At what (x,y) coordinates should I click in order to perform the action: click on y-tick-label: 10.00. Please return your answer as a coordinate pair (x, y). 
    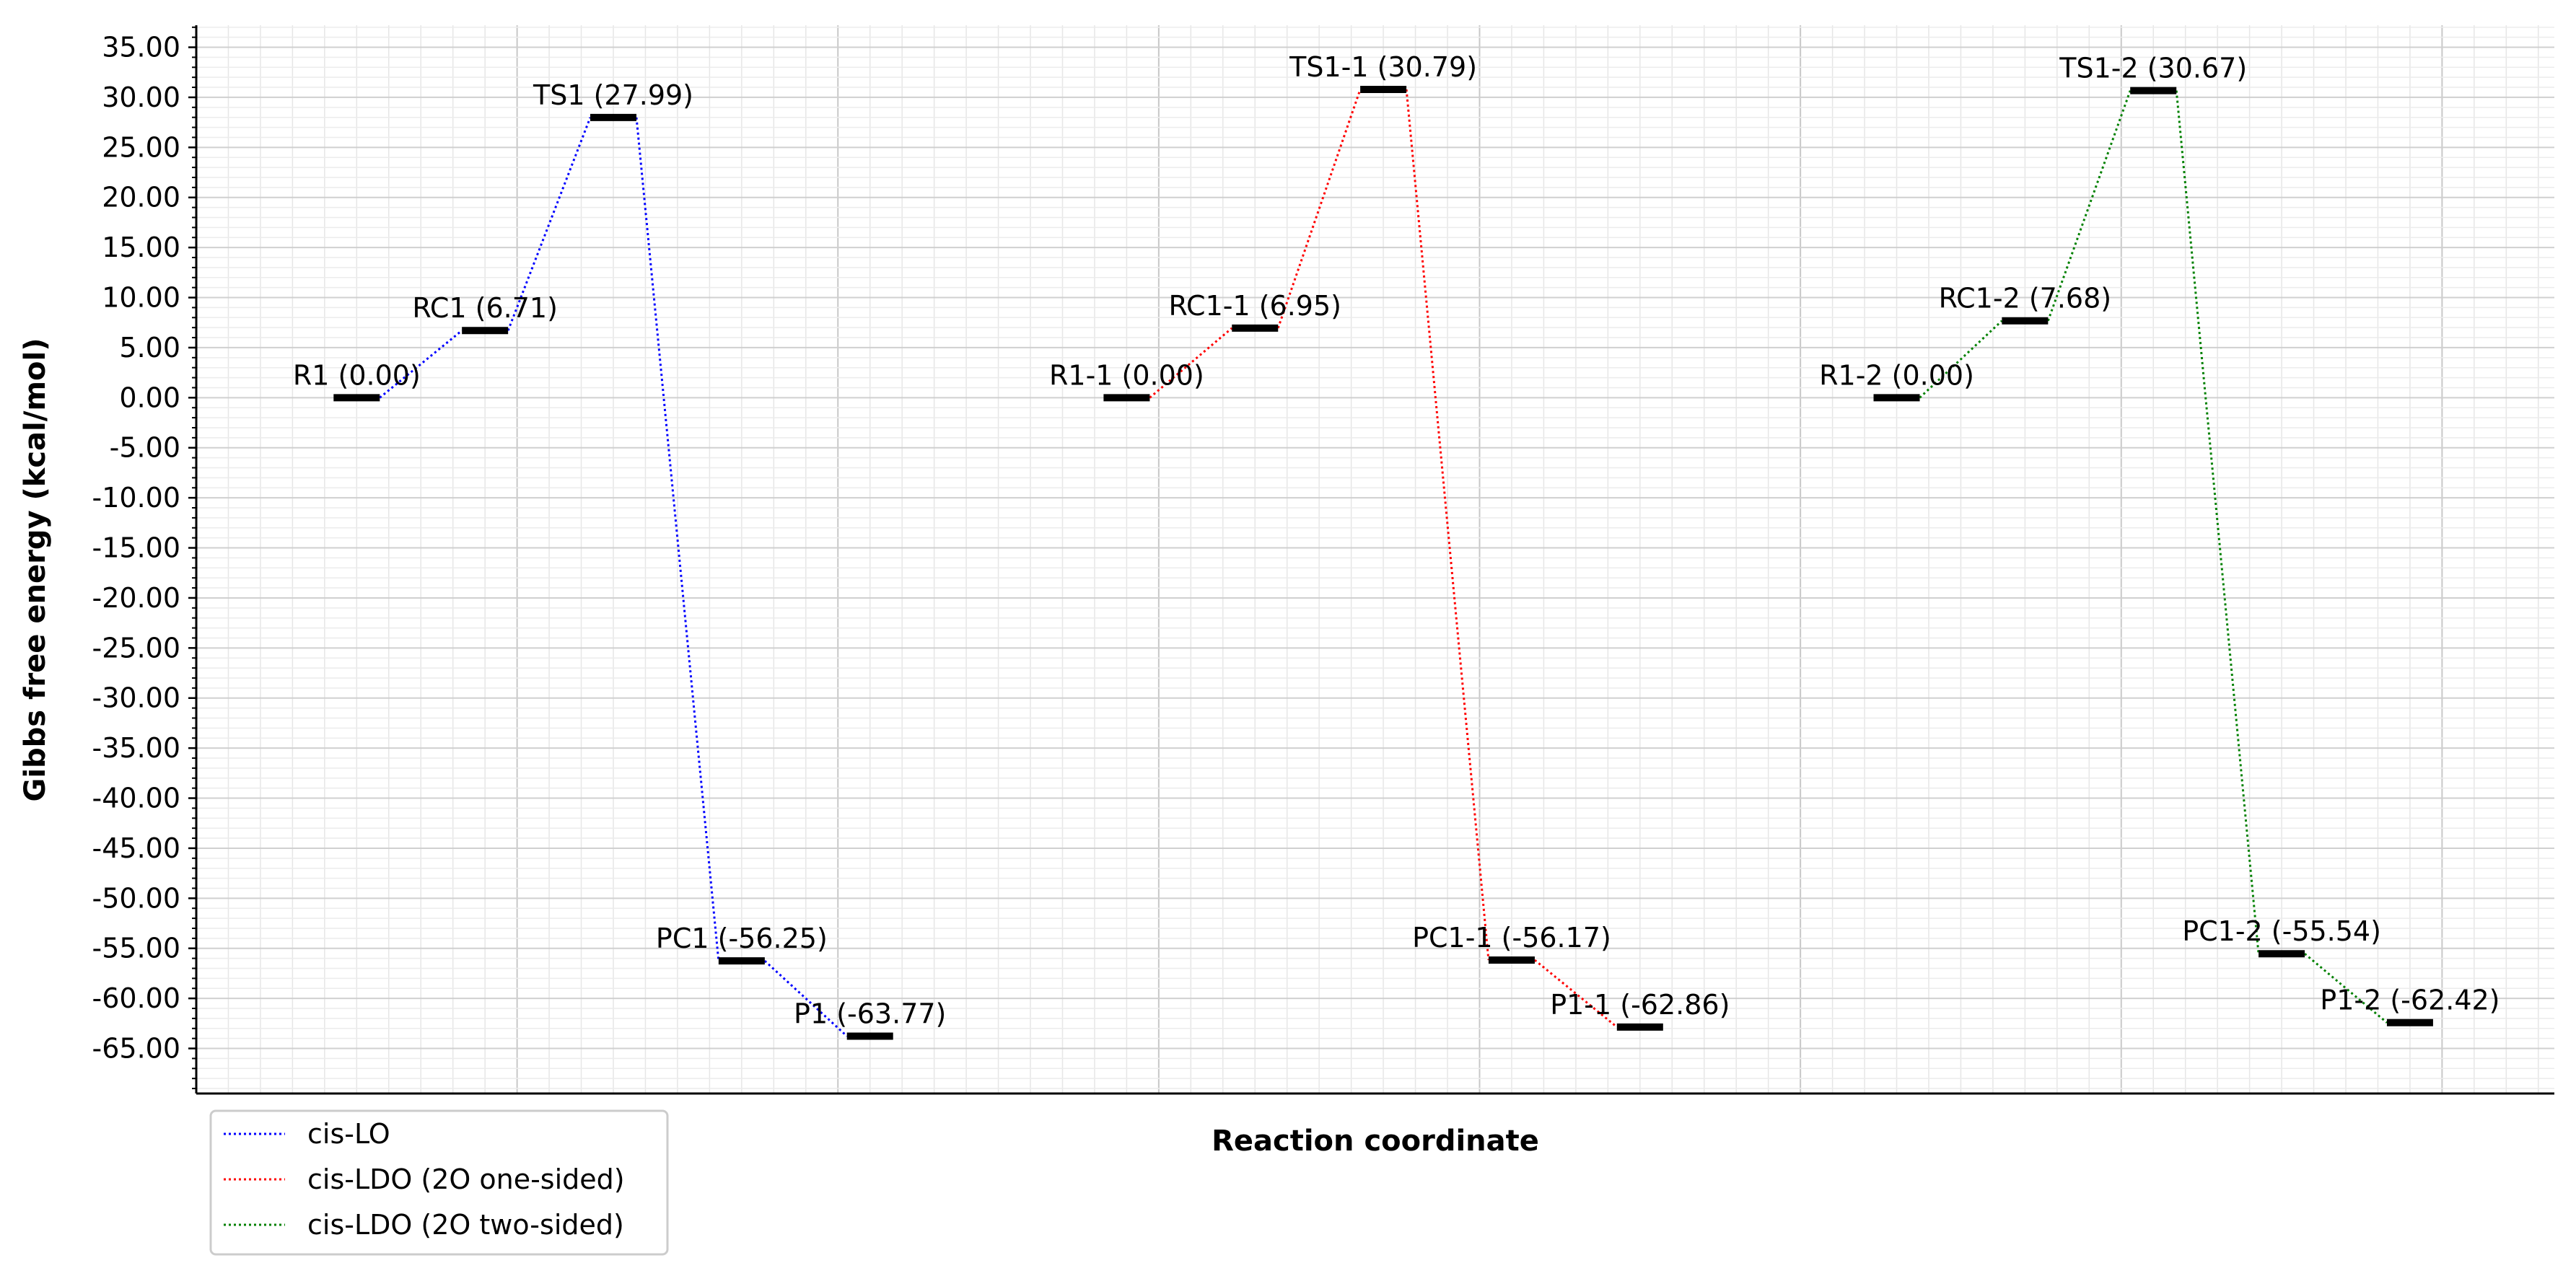
    Looking at the image, I should click on (141, 298).